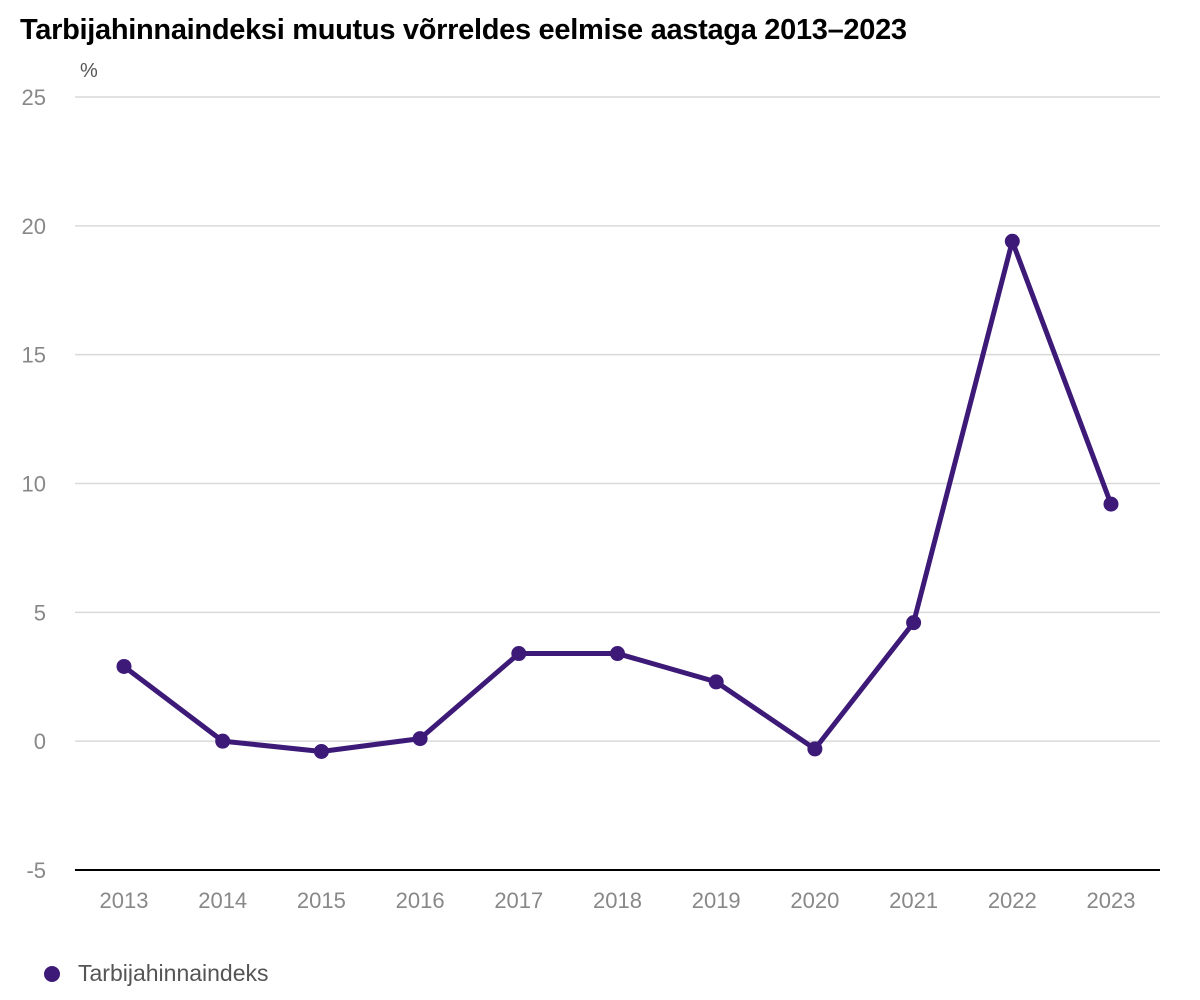  Describe the element at coordinates (1012, 900) in the screenshot. I see `x-tick-label: 2022` at that location.